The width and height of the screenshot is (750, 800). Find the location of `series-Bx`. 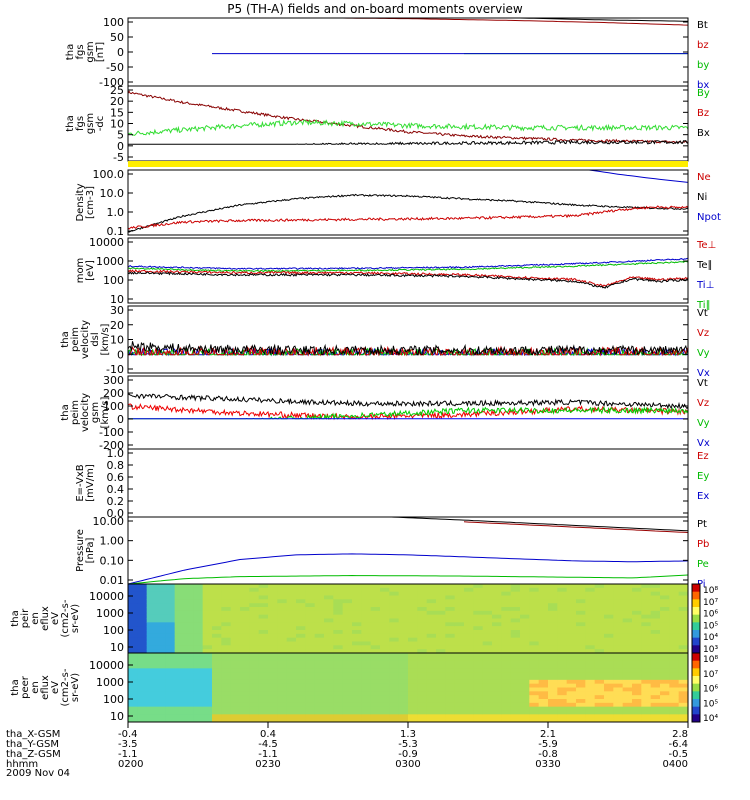

series-Bx is located at coordinates (408, 142).